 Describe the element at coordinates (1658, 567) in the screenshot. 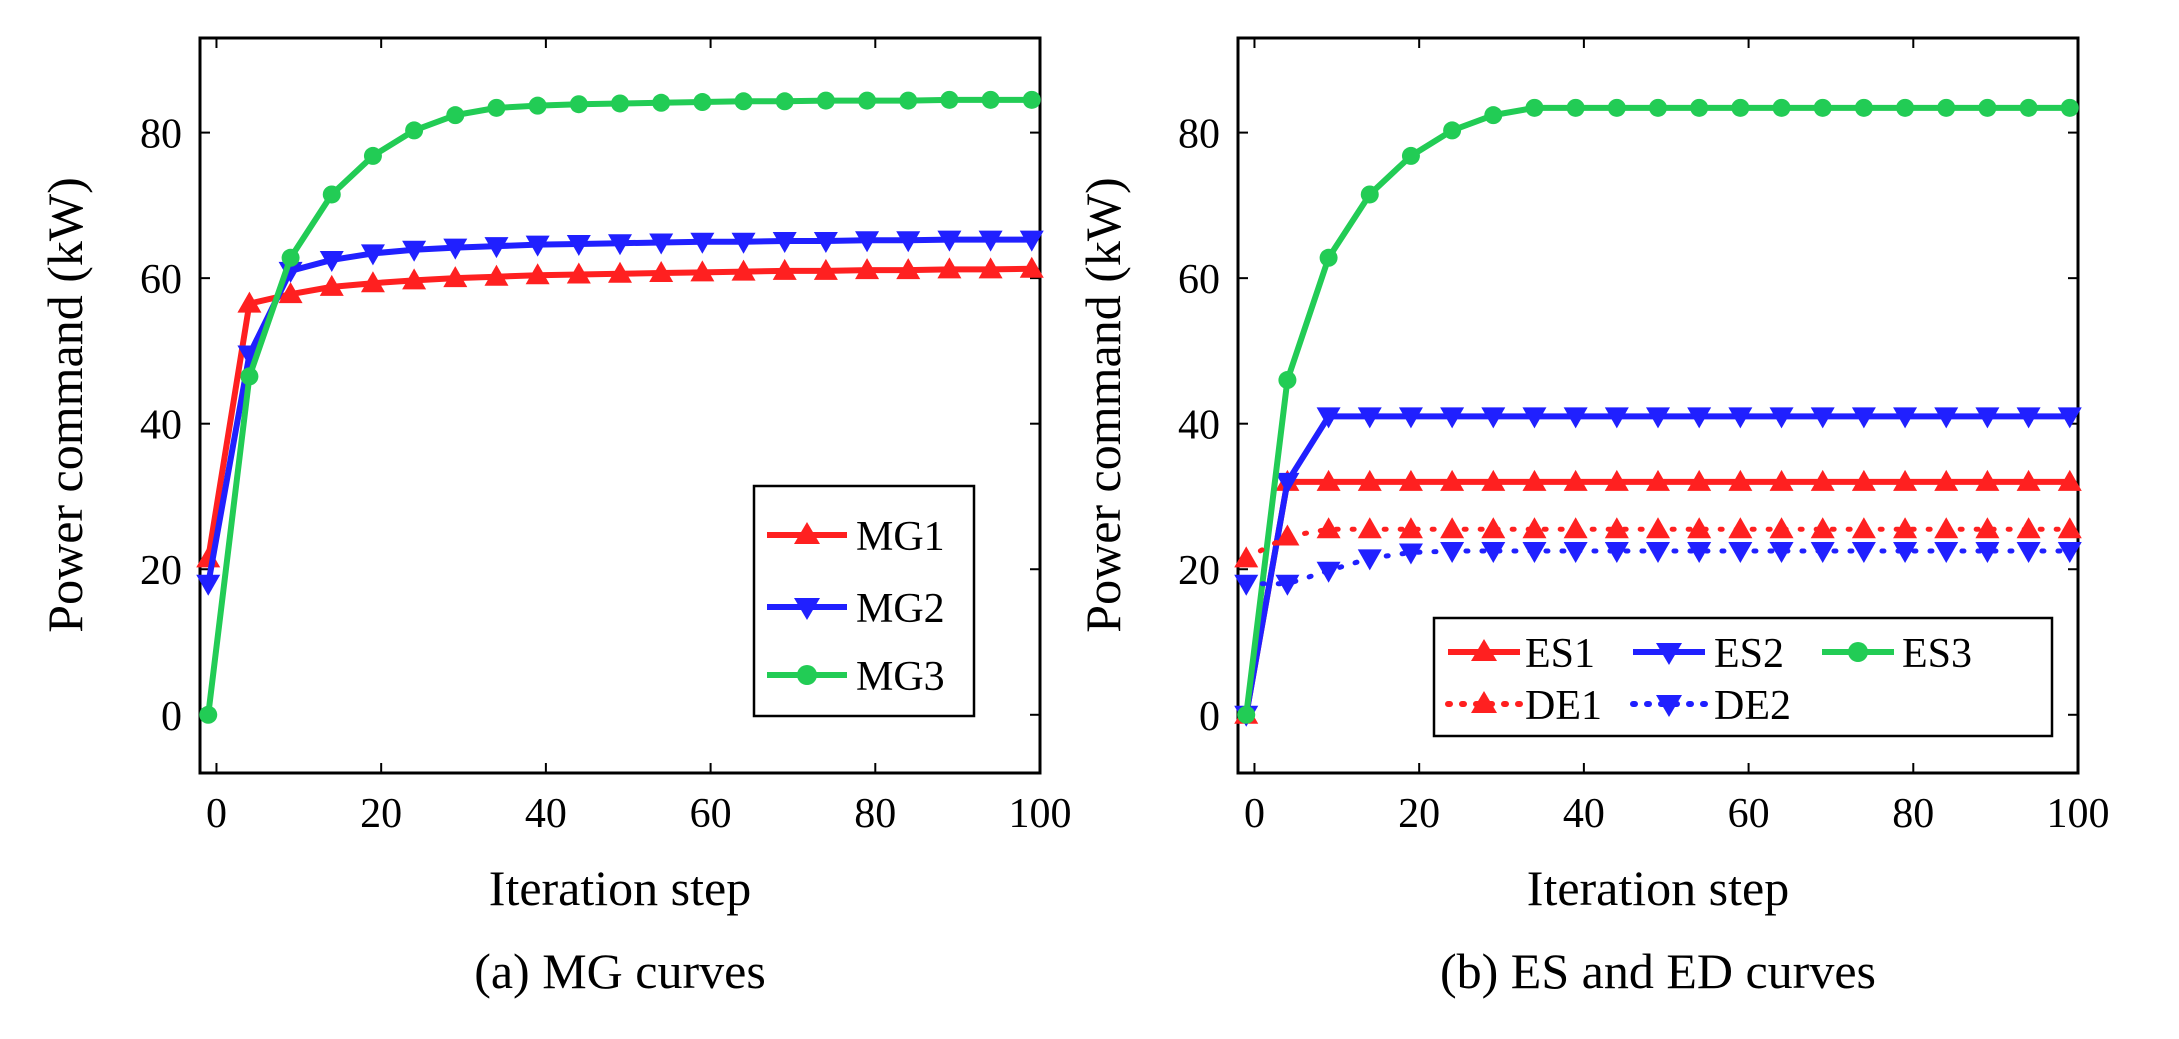

I see `series-es2` at that location.